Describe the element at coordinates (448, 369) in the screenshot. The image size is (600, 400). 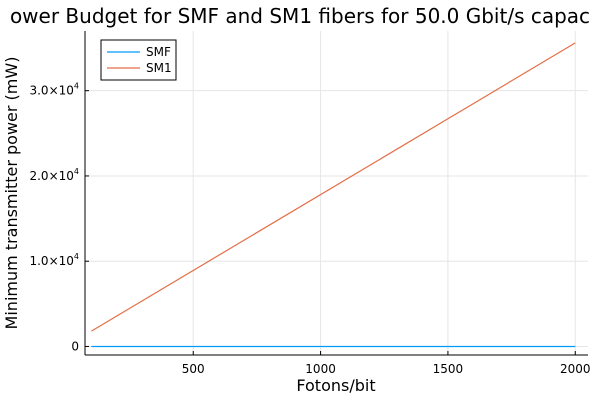
I see `x-tick-label: 1500` at that location.